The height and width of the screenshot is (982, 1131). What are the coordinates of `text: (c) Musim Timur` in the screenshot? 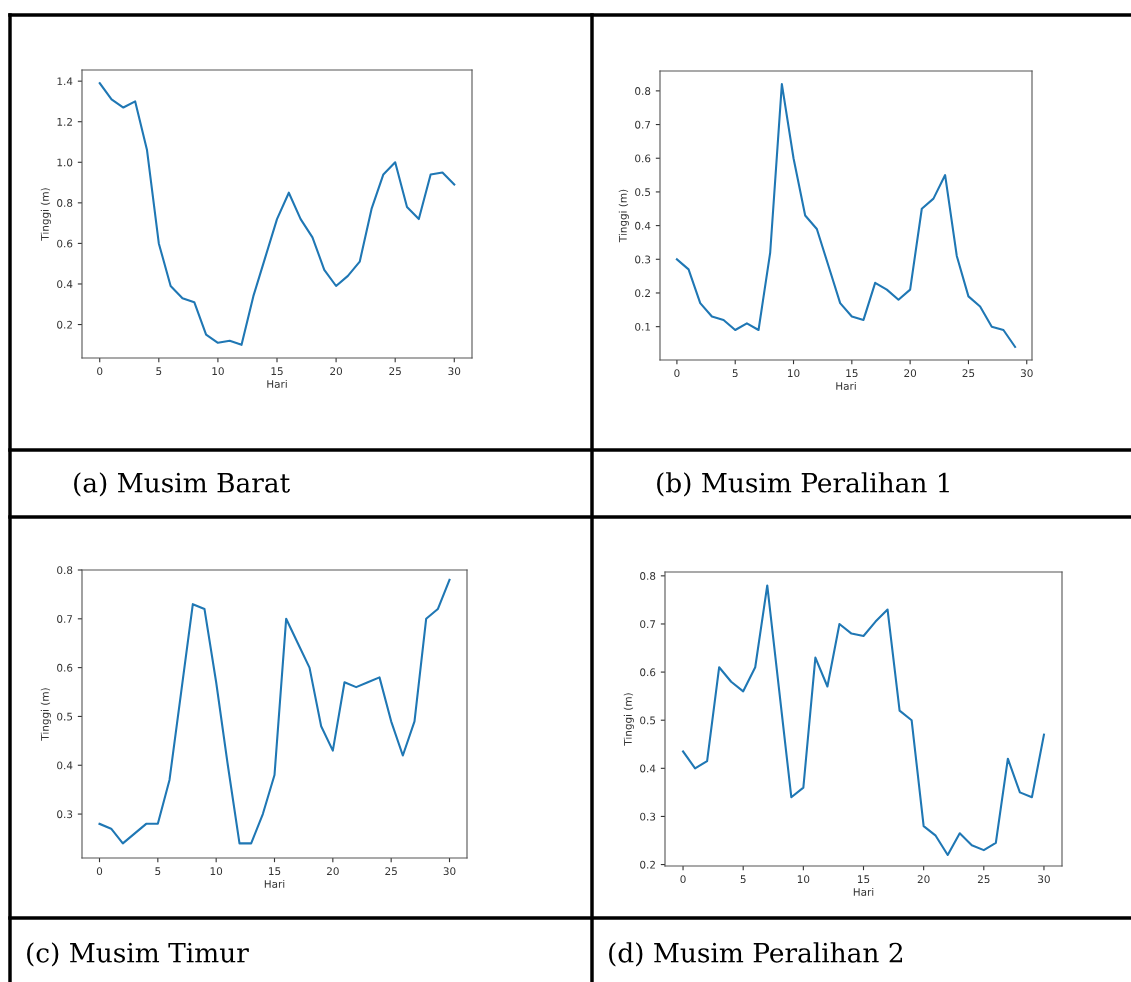 It's located at (138, 954).